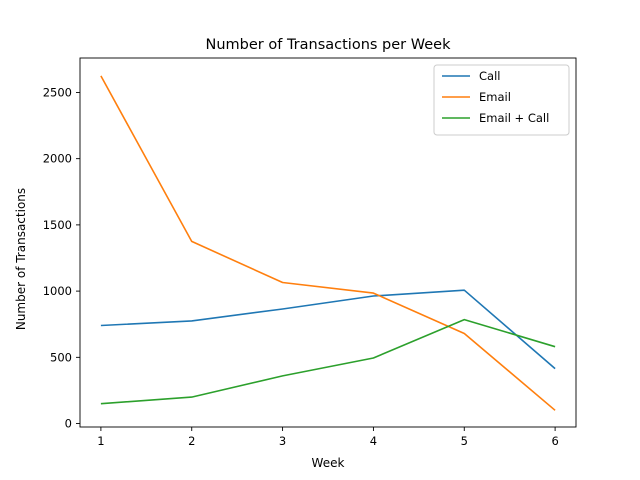 The height and width of the screenshot is (480, 640). I want to click on x-tick-label: 3, so click(282, 441).